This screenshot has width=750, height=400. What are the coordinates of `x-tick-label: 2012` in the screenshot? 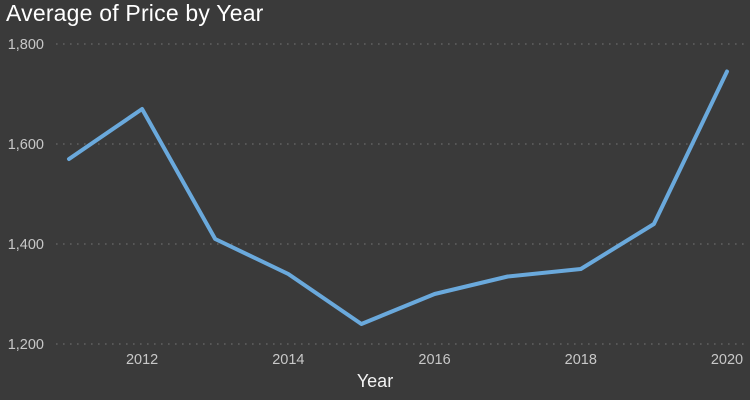 It's located at (142, 360).